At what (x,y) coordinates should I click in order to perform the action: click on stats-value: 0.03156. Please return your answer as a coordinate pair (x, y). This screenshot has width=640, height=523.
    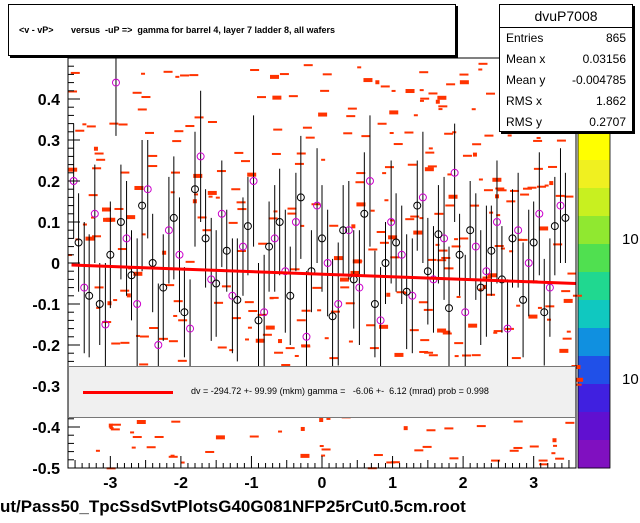
    Looking at the image, I should click on (604, 59).